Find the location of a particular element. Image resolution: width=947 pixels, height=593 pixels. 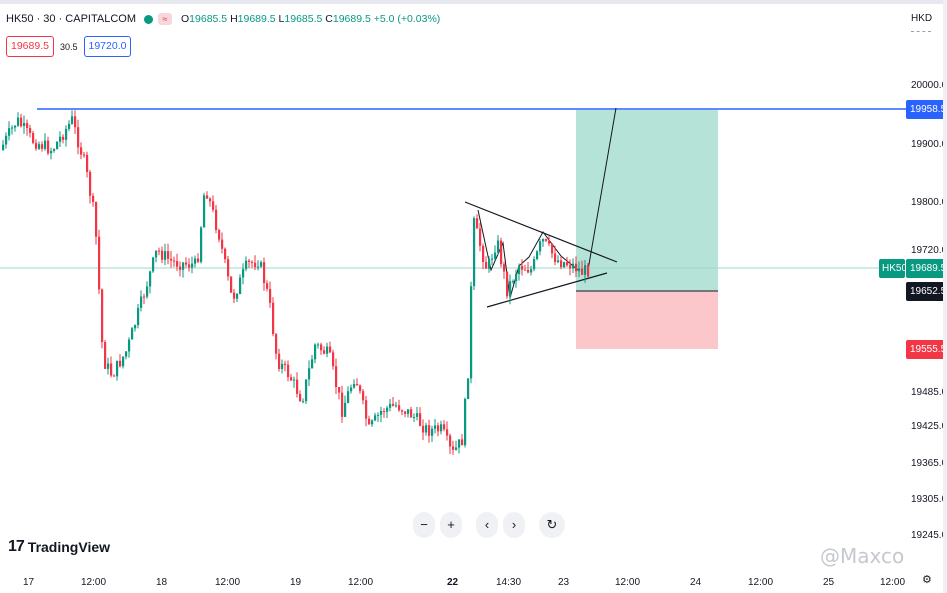

top-border is located at coordinates (473, 2).